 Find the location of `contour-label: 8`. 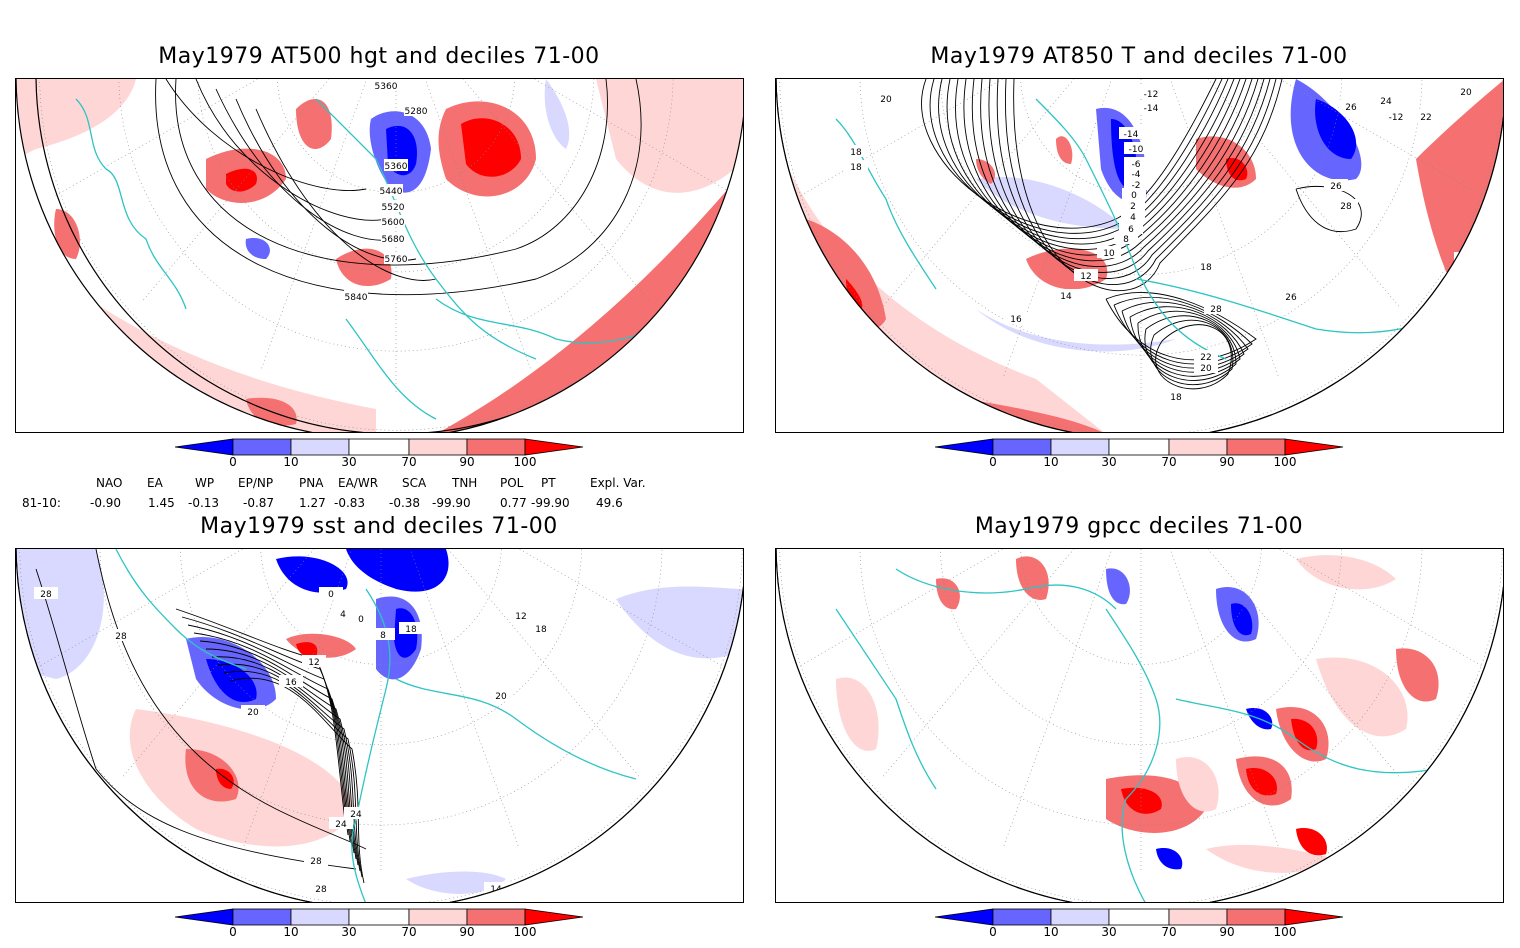

contour-label: 8 is located at coordinates (1126, 240).